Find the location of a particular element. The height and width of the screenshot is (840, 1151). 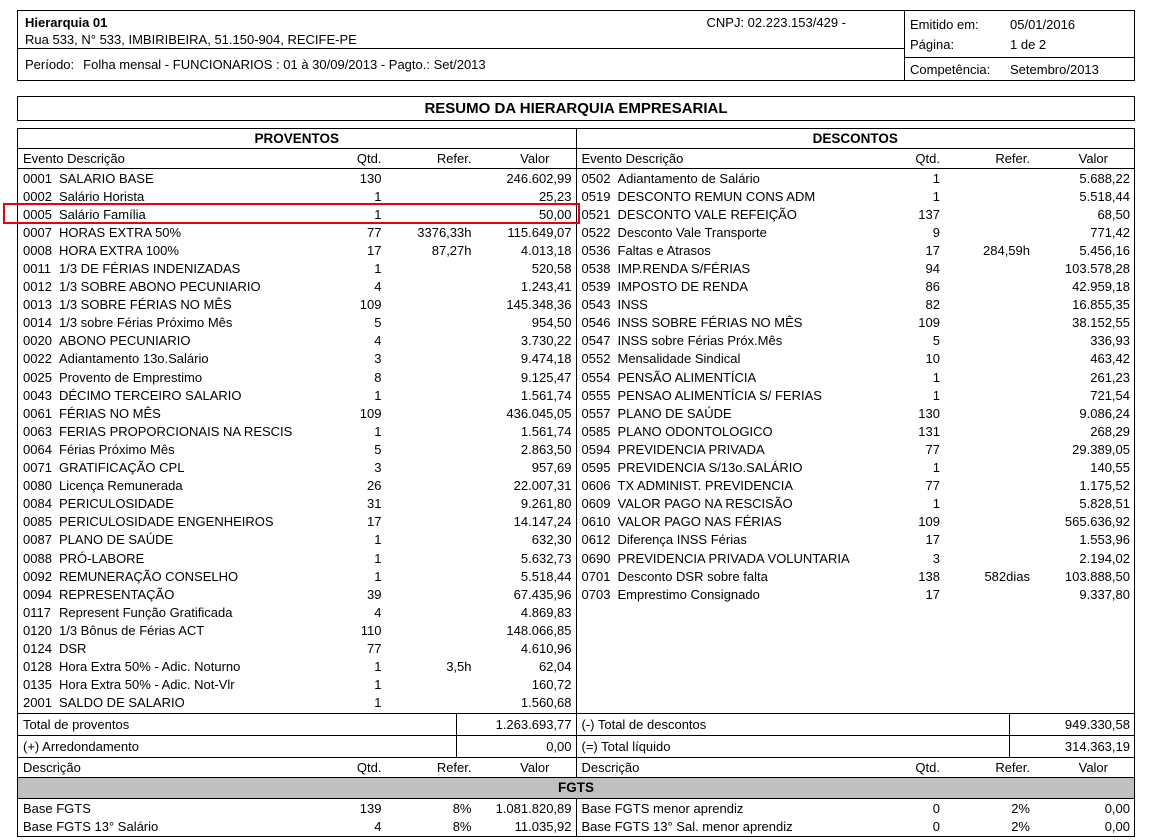

emitted-value: 05/01/2016 is located at coordinates (1043, 24).